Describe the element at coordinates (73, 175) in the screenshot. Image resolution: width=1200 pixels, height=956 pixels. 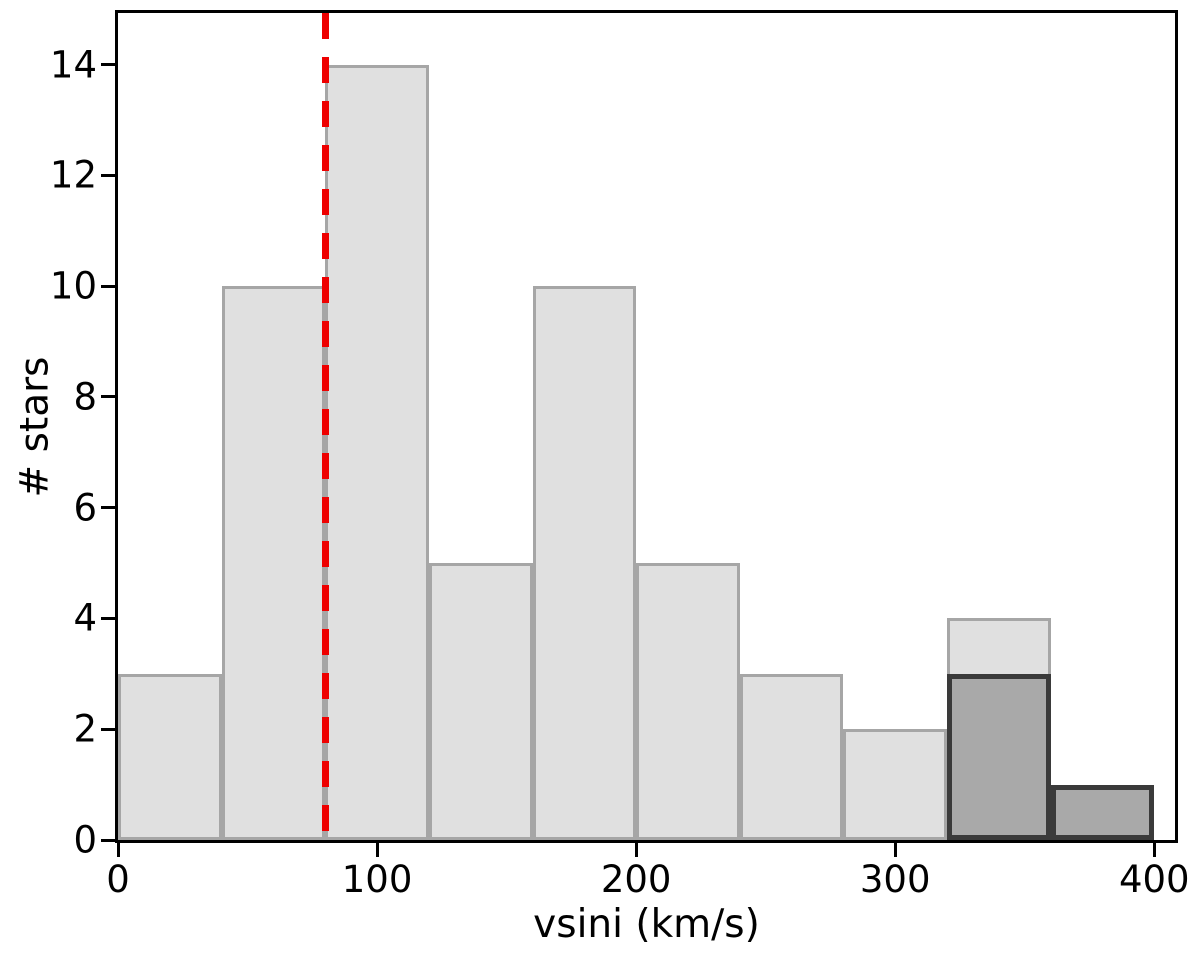
I see `y-tick-label: 12` at that location.